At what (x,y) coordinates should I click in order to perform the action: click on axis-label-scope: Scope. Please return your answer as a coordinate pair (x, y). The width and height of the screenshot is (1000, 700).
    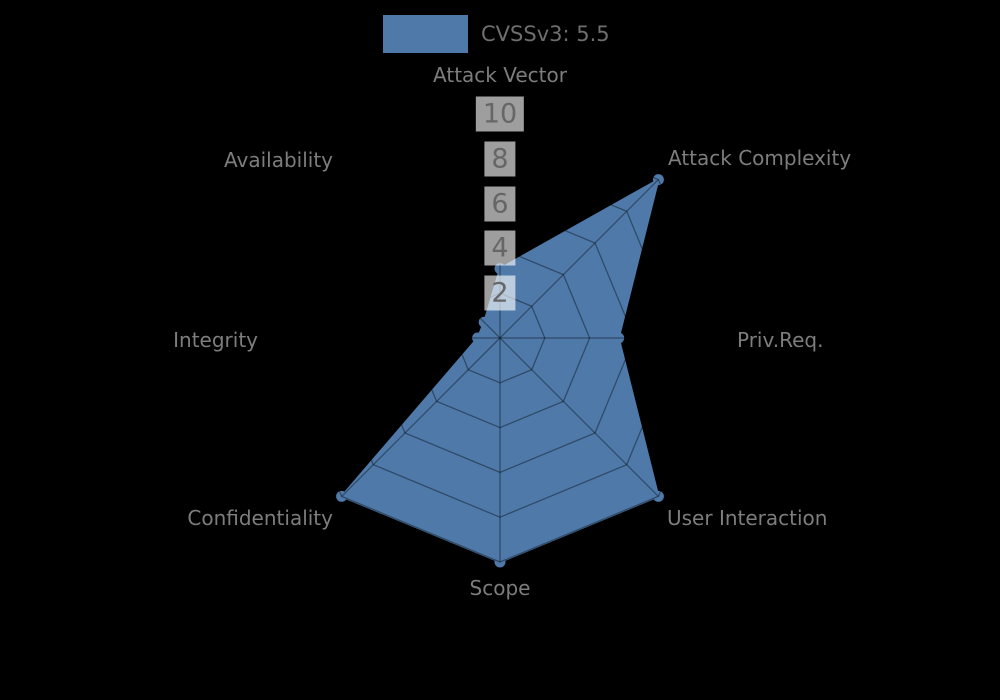
    Looking at the image, I should click on (500, 588).